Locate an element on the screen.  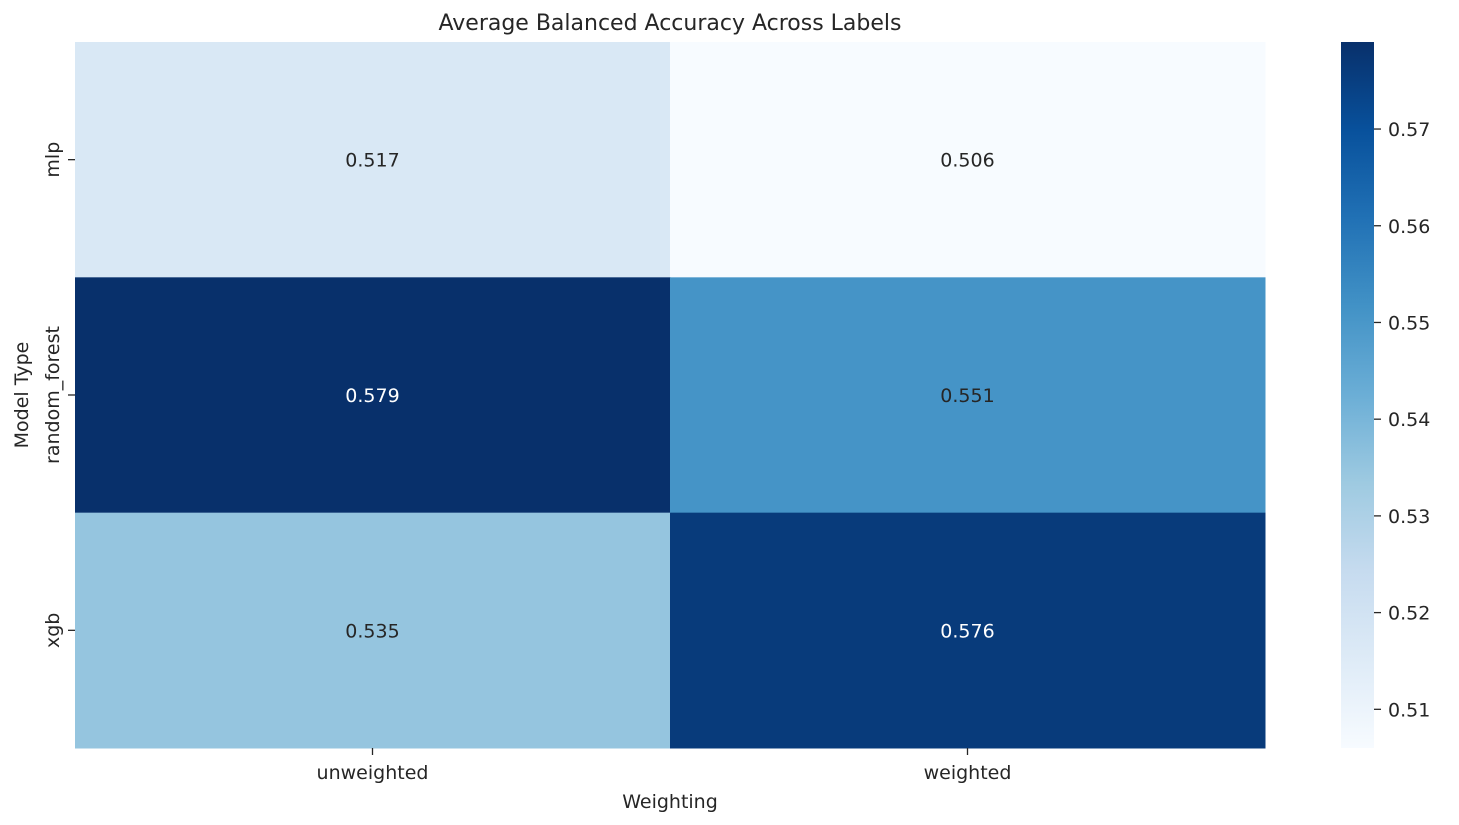
colorbar-ticks: 0.51 0.52 0.53 0.54 0.55 0.56 0.57 is located at coordinates (1402, 420).